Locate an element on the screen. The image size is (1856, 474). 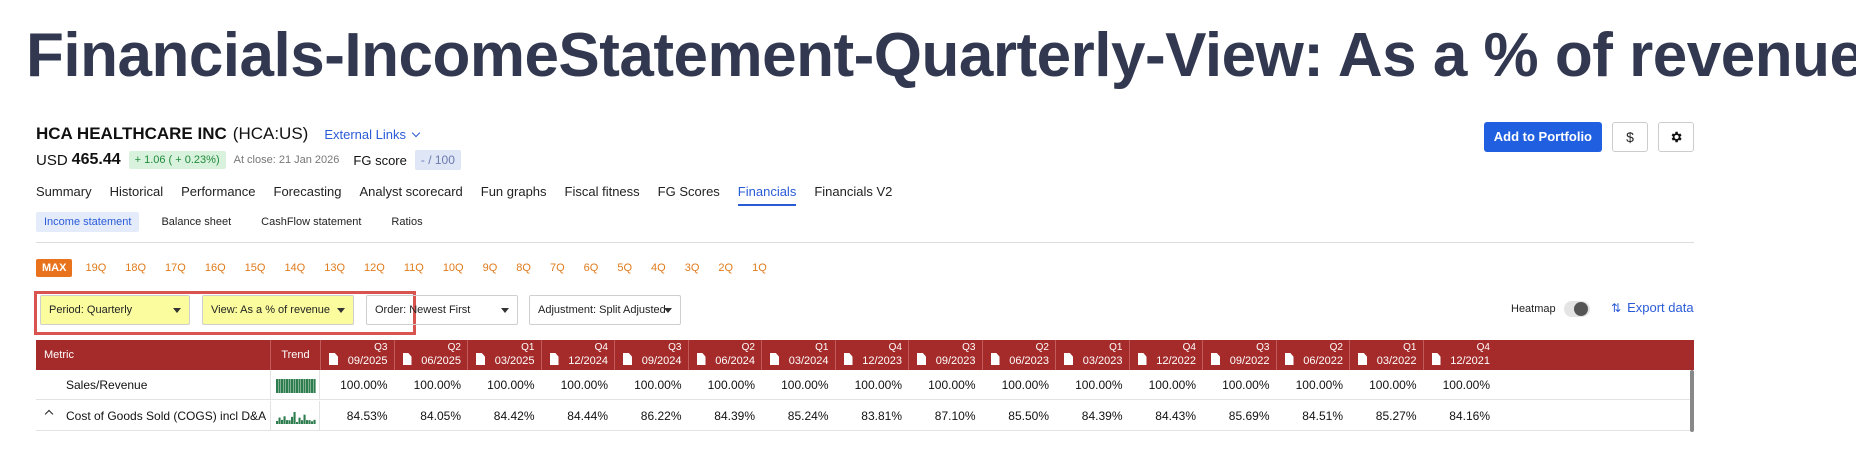
range-chip-16q: 16Q is located at coordinates (215, 268).